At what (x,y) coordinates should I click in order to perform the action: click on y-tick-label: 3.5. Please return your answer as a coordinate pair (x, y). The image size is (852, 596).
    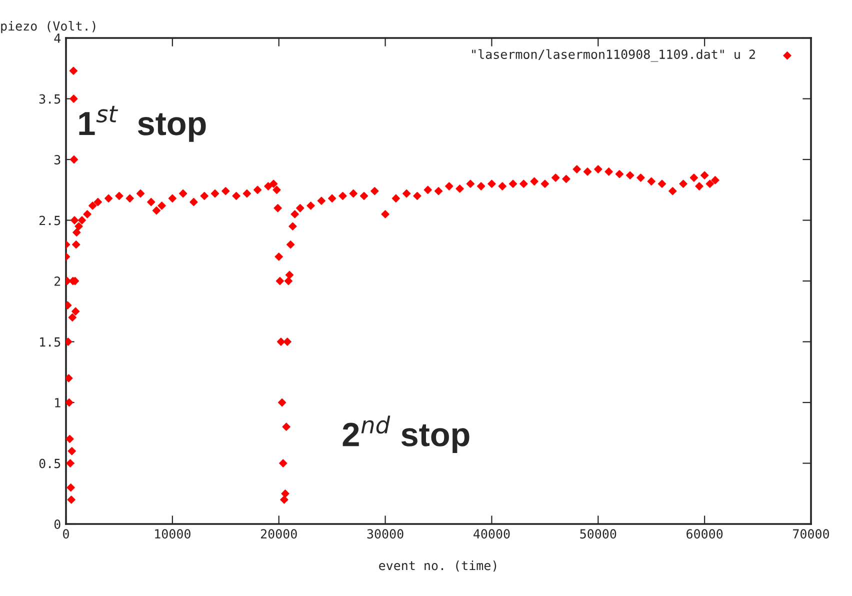
    Looking at the image, I should click on (49, 99).